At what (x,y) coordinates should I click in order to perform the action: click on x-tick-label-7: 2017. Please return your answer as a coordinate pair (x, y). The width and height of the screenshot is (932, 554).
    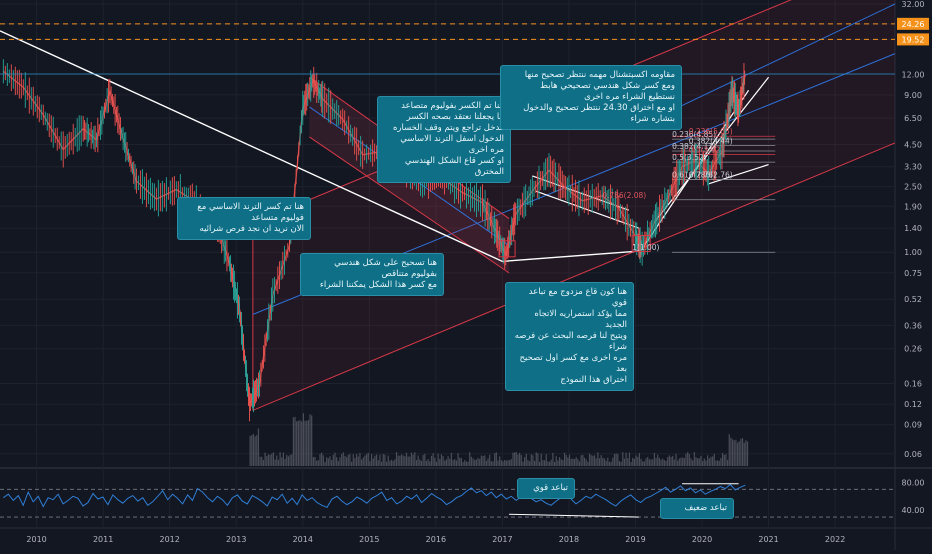
    Looking at the image, I should click on (502, 539).